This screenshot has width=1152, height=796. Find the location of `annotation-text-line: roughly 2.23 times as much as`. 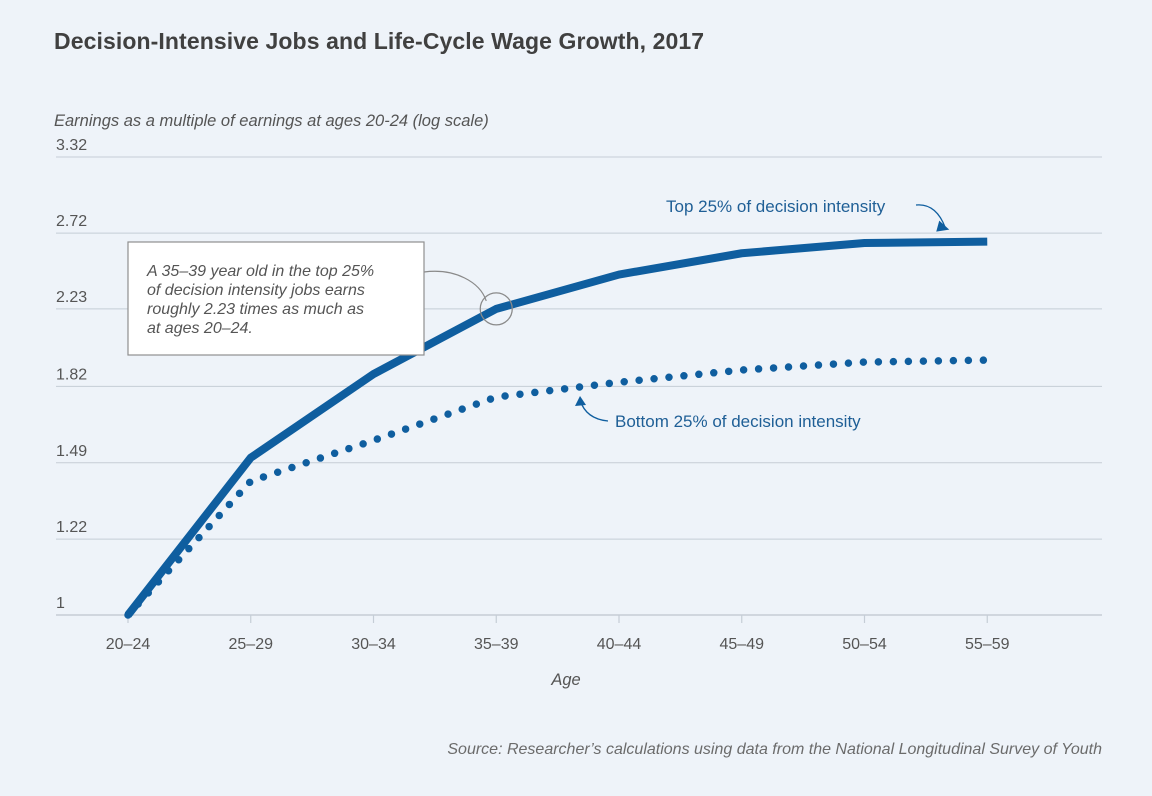

annotation-text-line: roughly 2.23 times as much as is located at coordinates (255, 309).